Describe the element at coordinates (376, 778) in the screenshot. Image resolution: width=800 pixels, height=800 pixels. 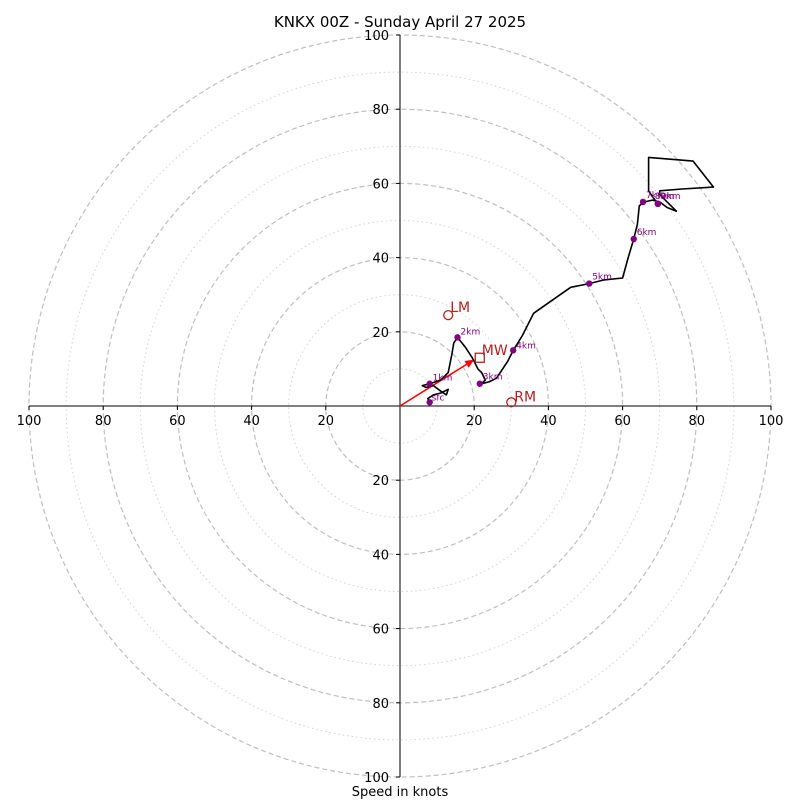
I see `tick-label-bottom-100: 100` at that location.